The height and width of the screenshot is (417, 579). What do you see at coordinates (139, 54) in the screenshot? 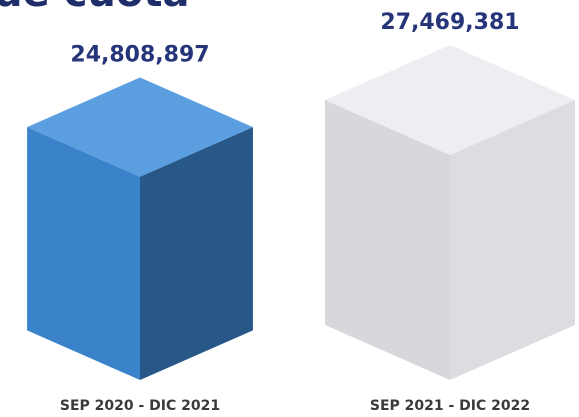
I see `value-label: 24,808,897` at bounding box center [139, 54].